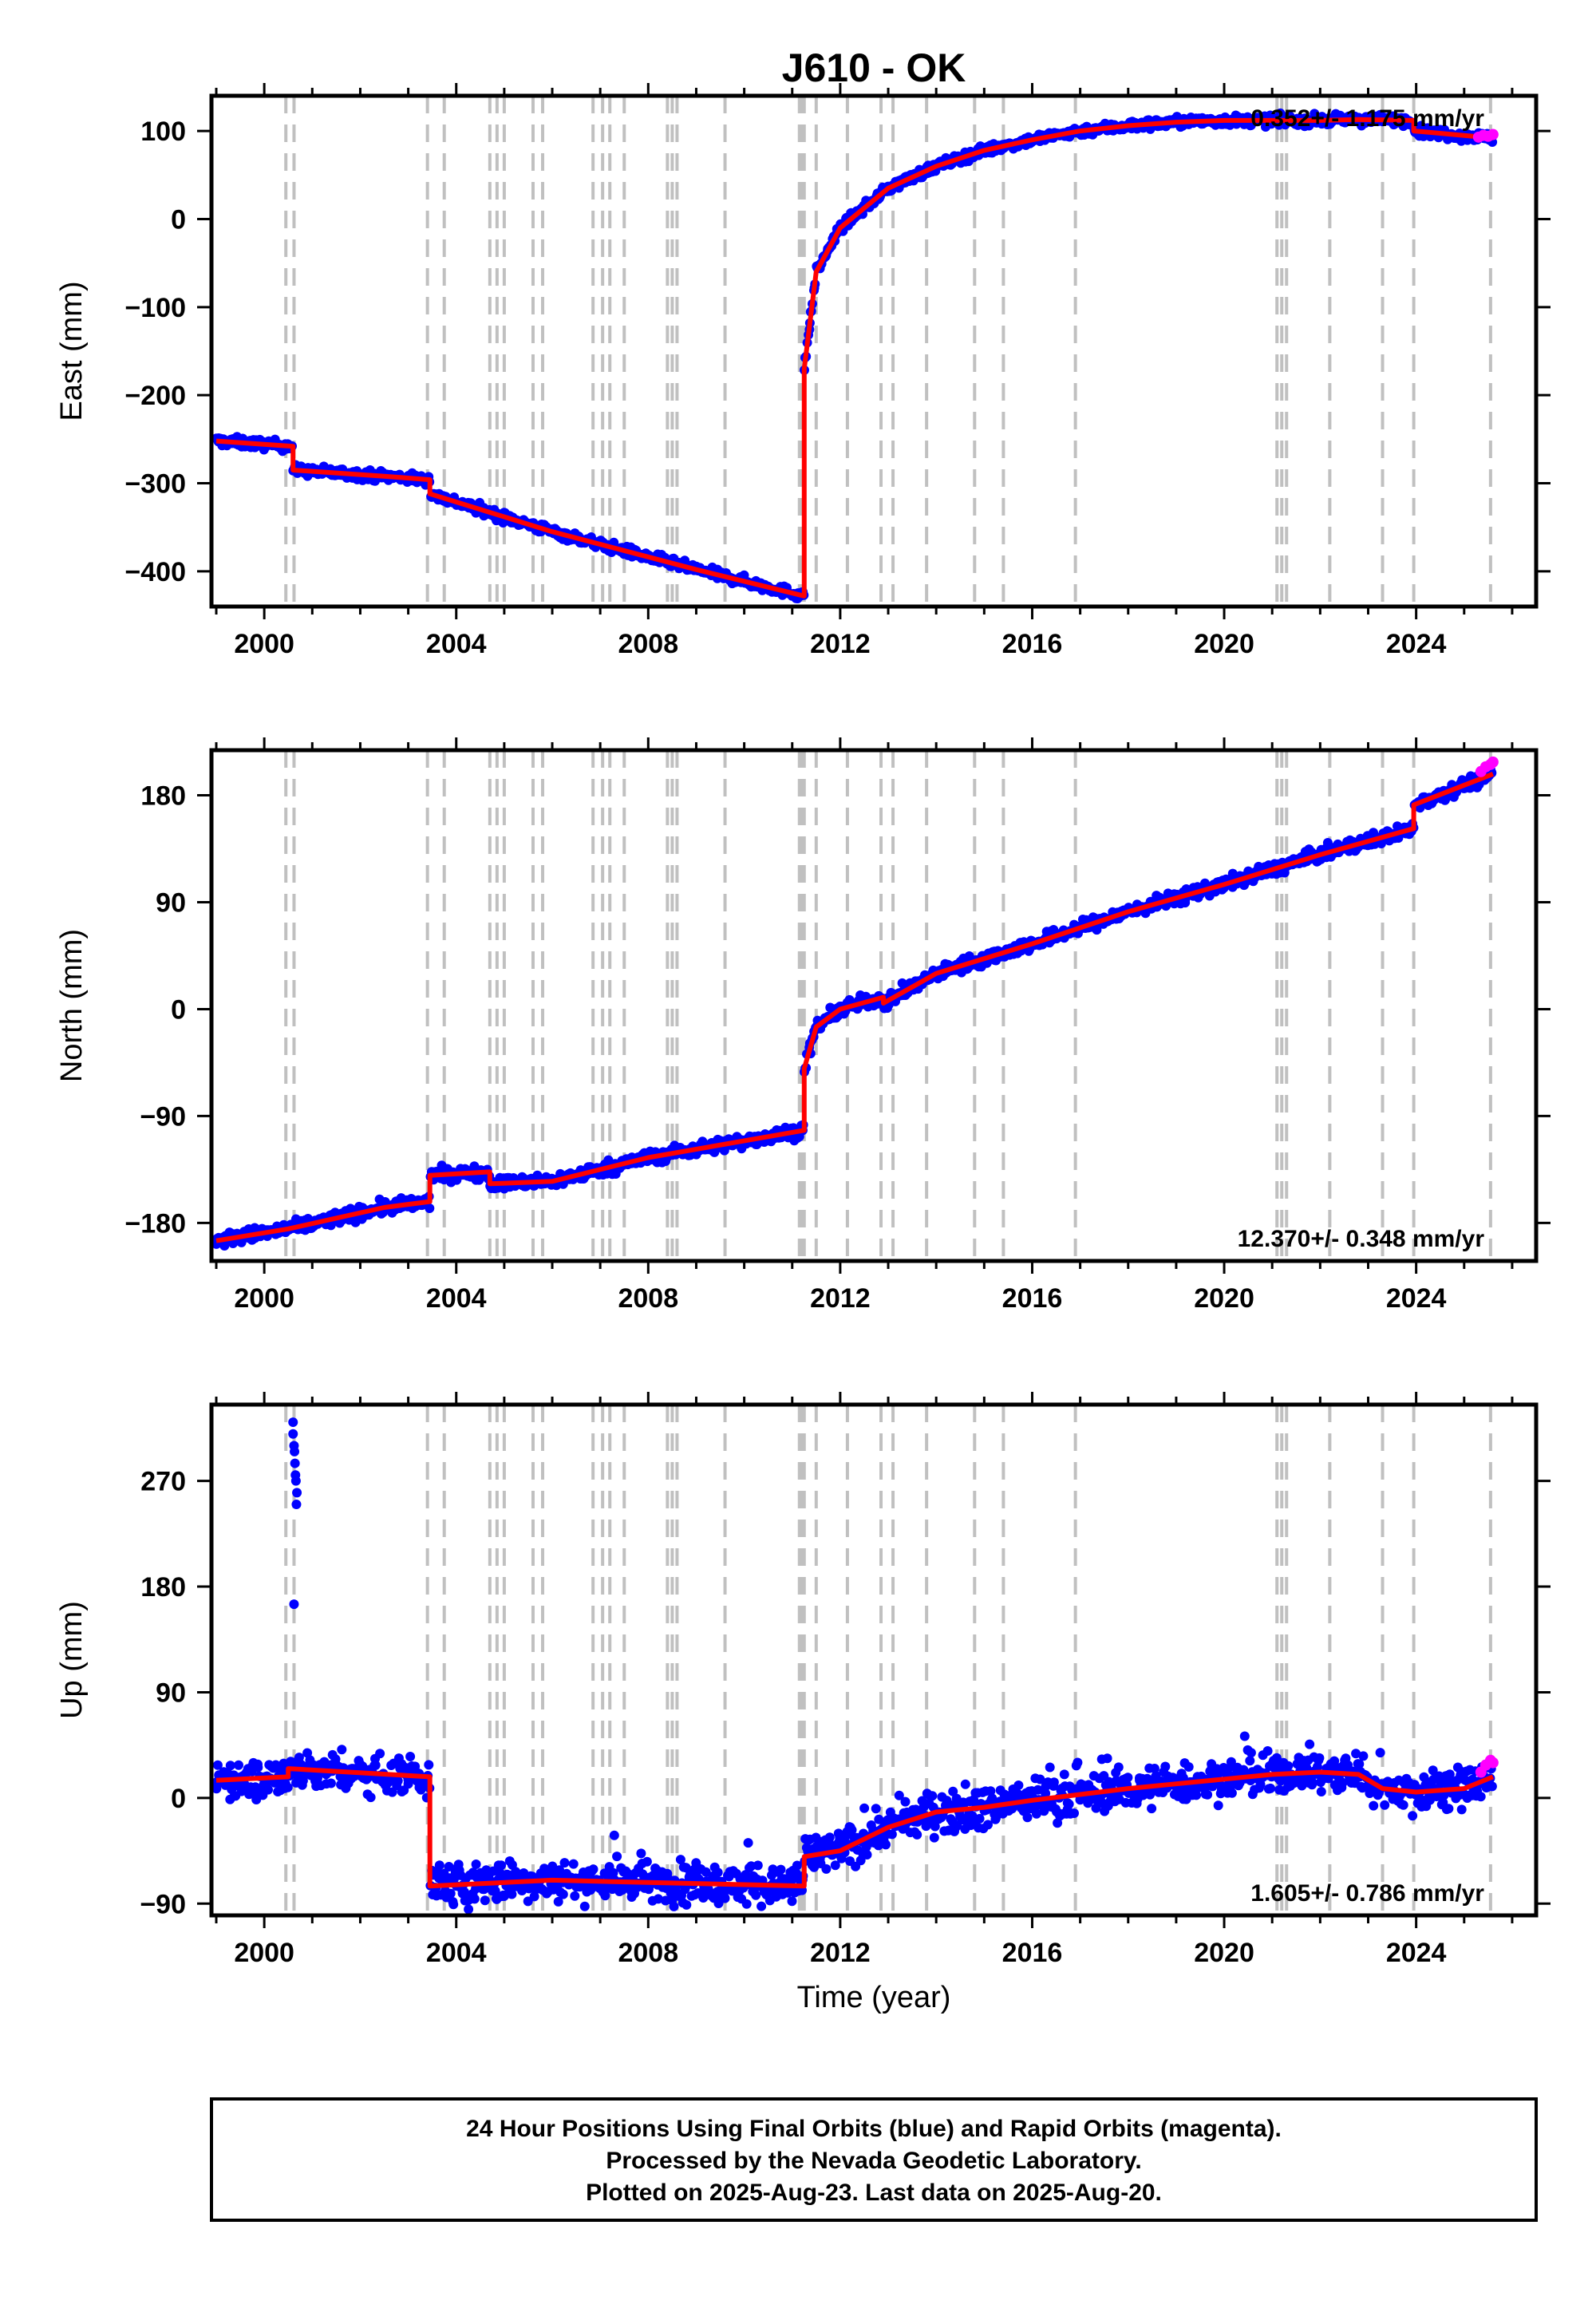 The height and width of the screenshot is (2316, 1596). I want to click on model-line, so click(855, 1827).